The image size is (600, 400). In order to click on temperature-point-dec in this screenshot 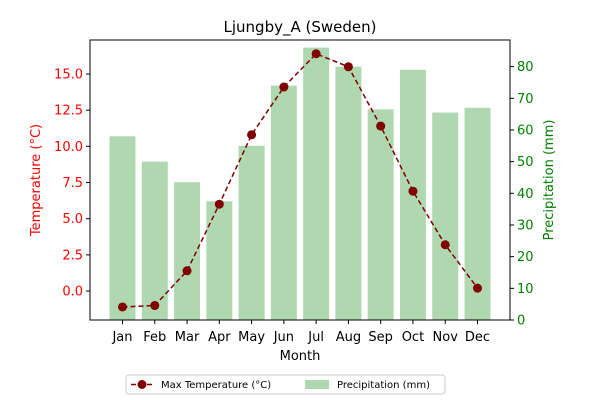, I will do `click(477, 288)`.